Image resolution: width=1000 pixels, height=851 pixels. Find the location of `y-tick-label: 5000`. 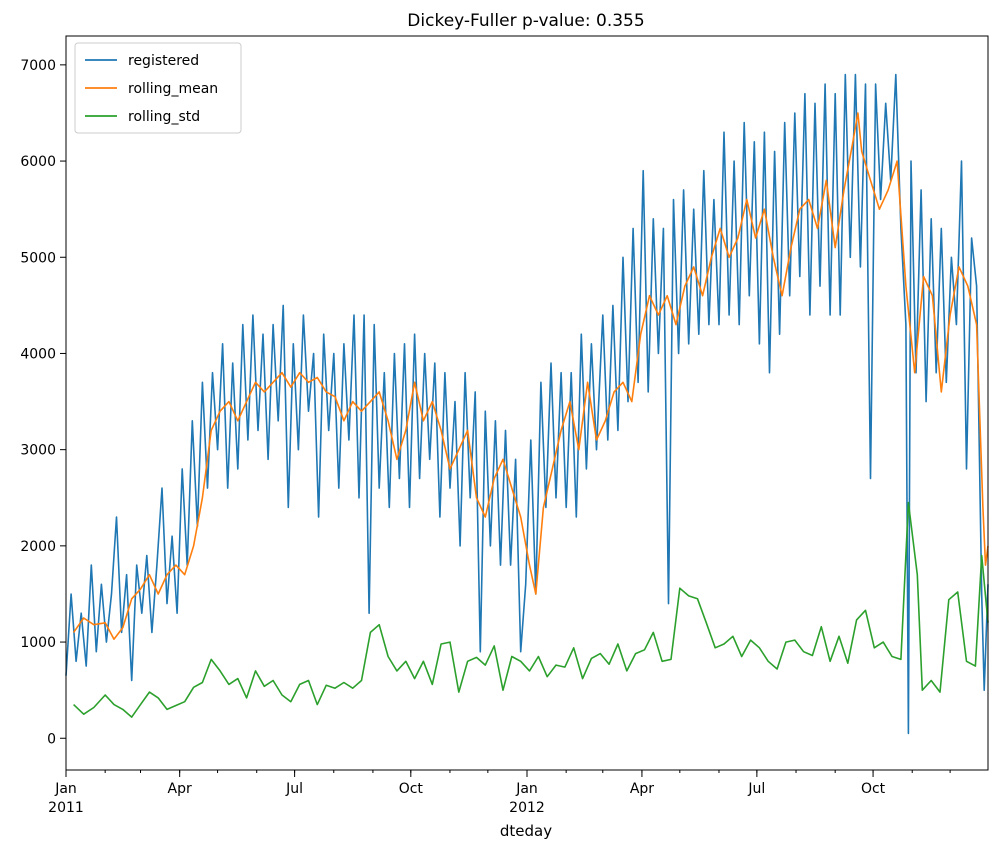

y-tick-label: 5000 is located at coordinates (38, 258).